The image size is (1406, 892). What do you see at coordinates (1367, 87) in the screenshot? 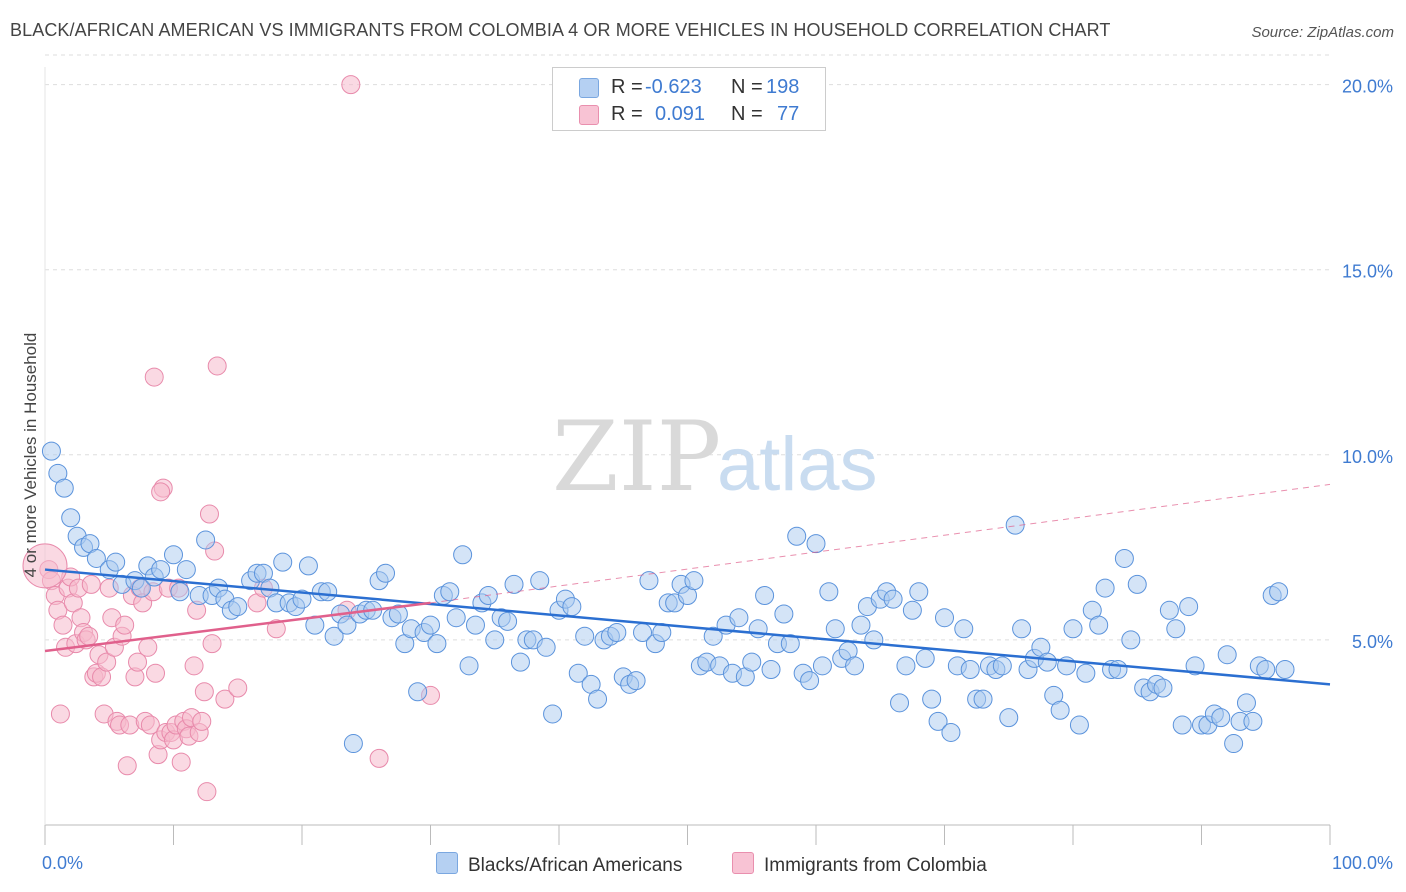
I see `y-tick-label: 20.0%` at bounding box center [1367, 87].